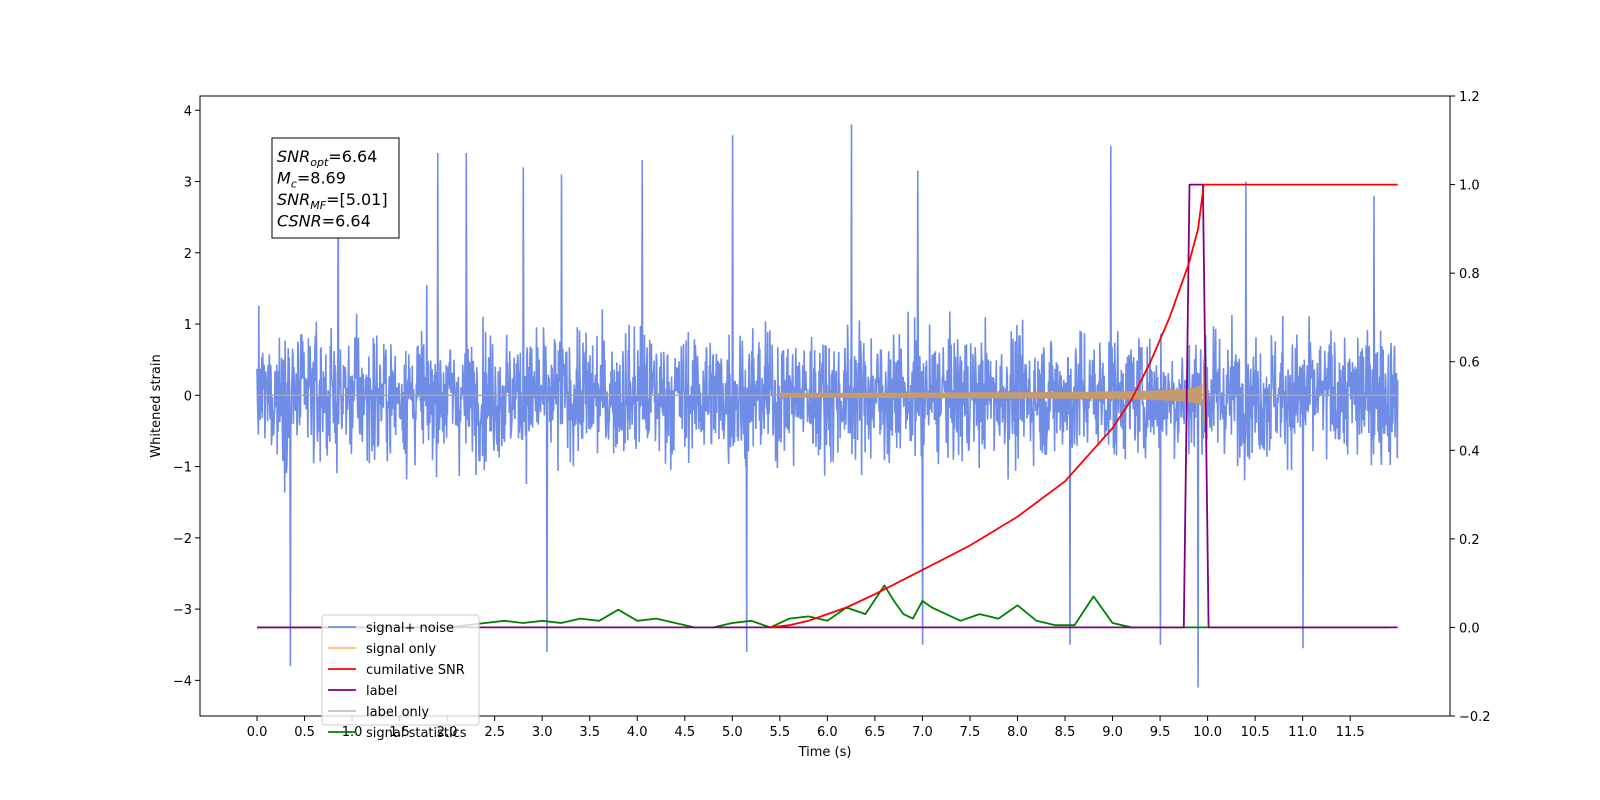 The width and height of the screenshot is (1600, 800). What do you see at coordinates (324, 221) in the screenshot?
I see `info-line: CSNR=6.64` at bounding box center [324, 221].